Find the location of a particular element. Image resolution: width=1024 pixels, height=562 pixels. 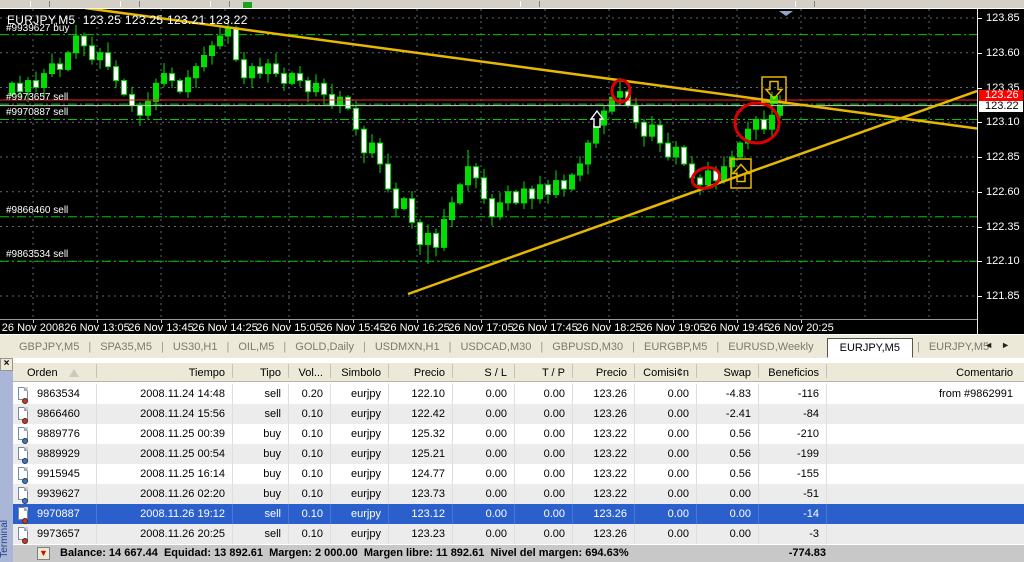

chart-tab-usdcad-m30: USDCAD,M30 is located at coordinates (496, 347).